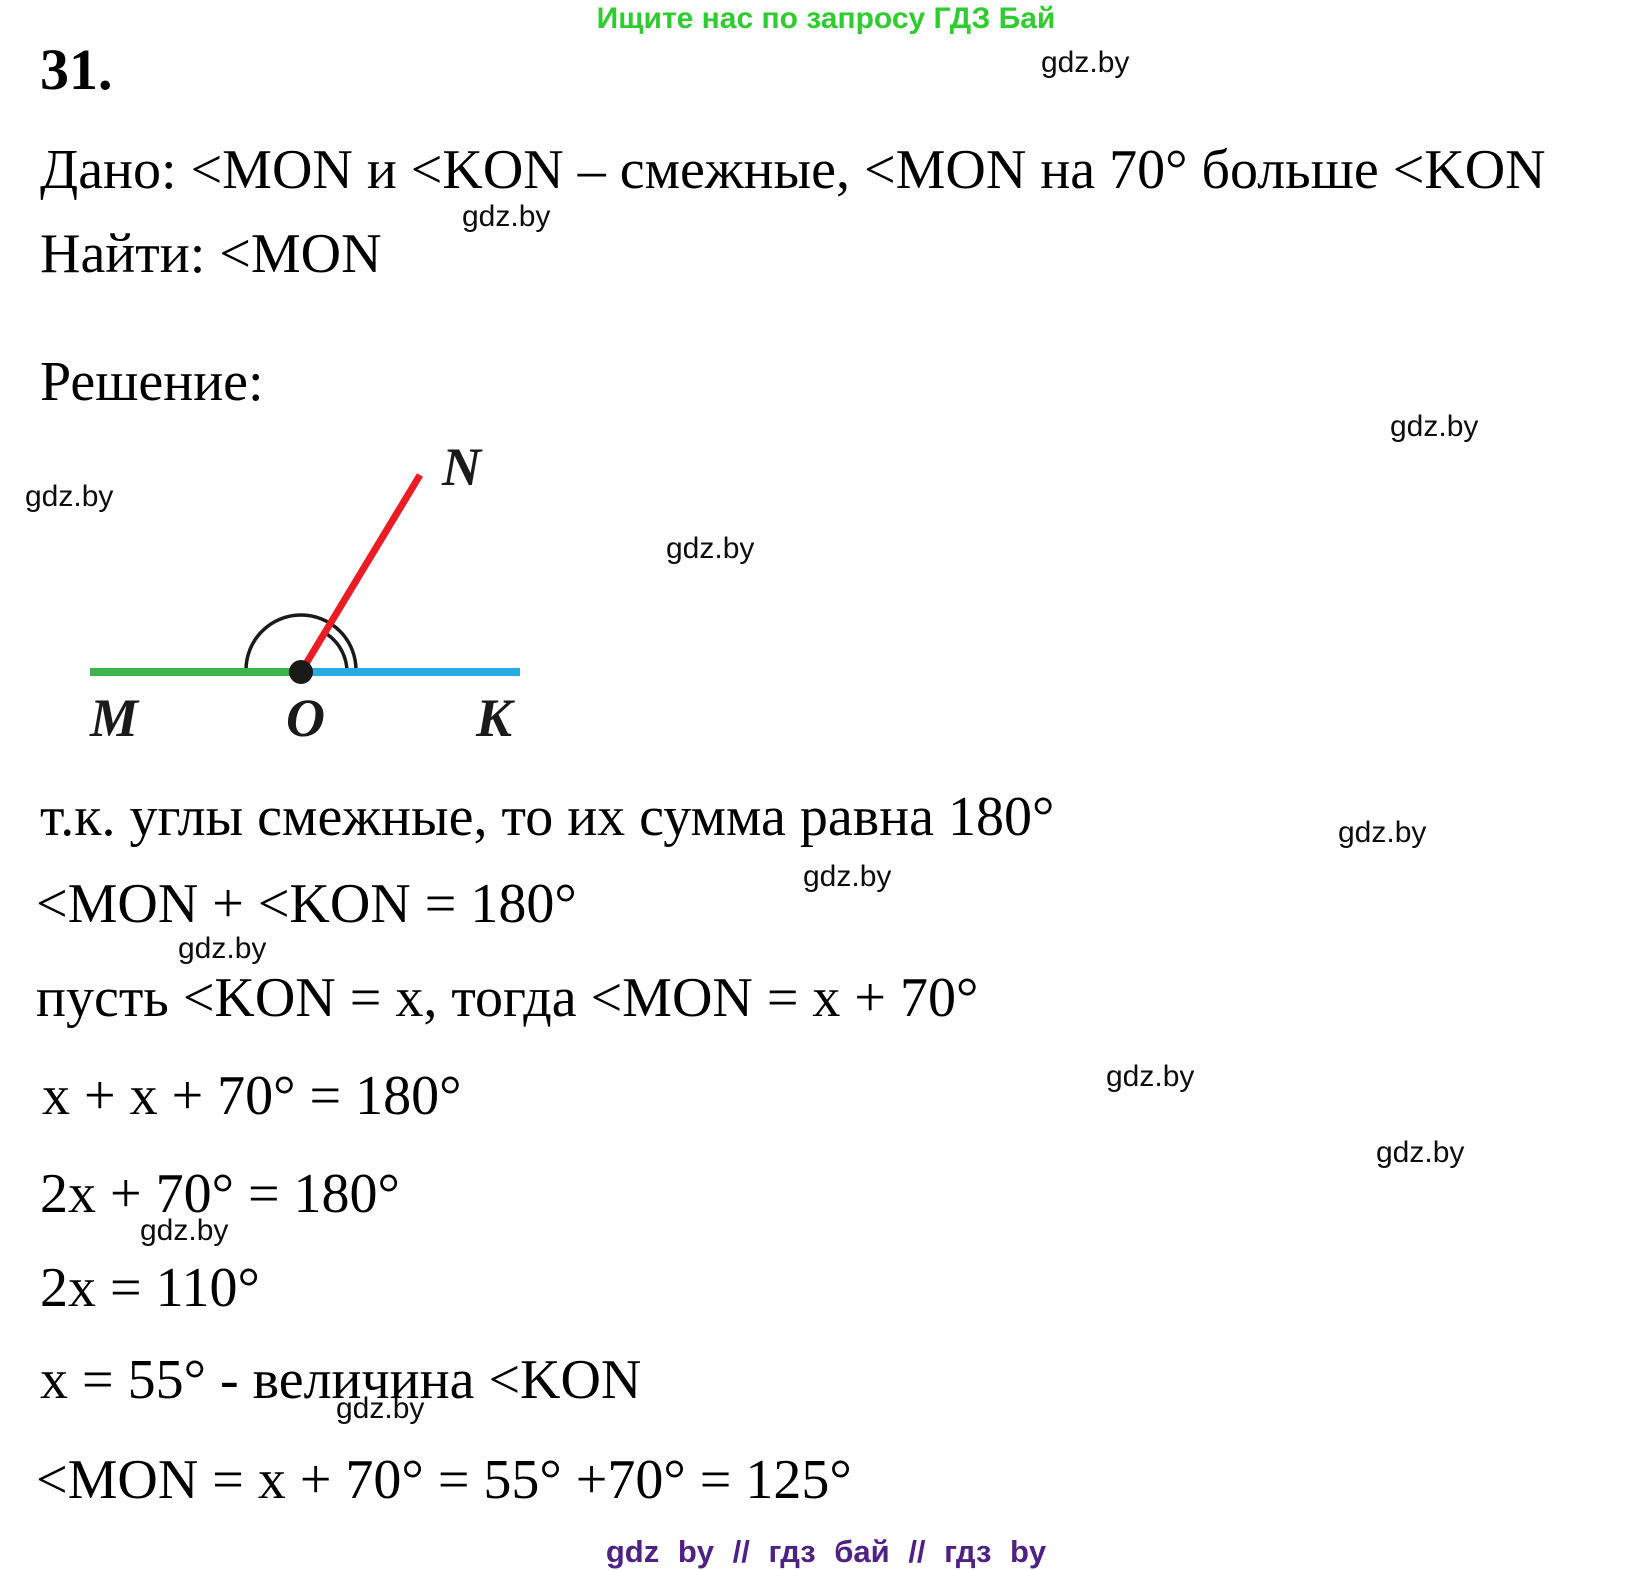 This screenshot has width=1652, height=1570. I want to click on solution-line: 2x = 110°, so click(150, 1288).